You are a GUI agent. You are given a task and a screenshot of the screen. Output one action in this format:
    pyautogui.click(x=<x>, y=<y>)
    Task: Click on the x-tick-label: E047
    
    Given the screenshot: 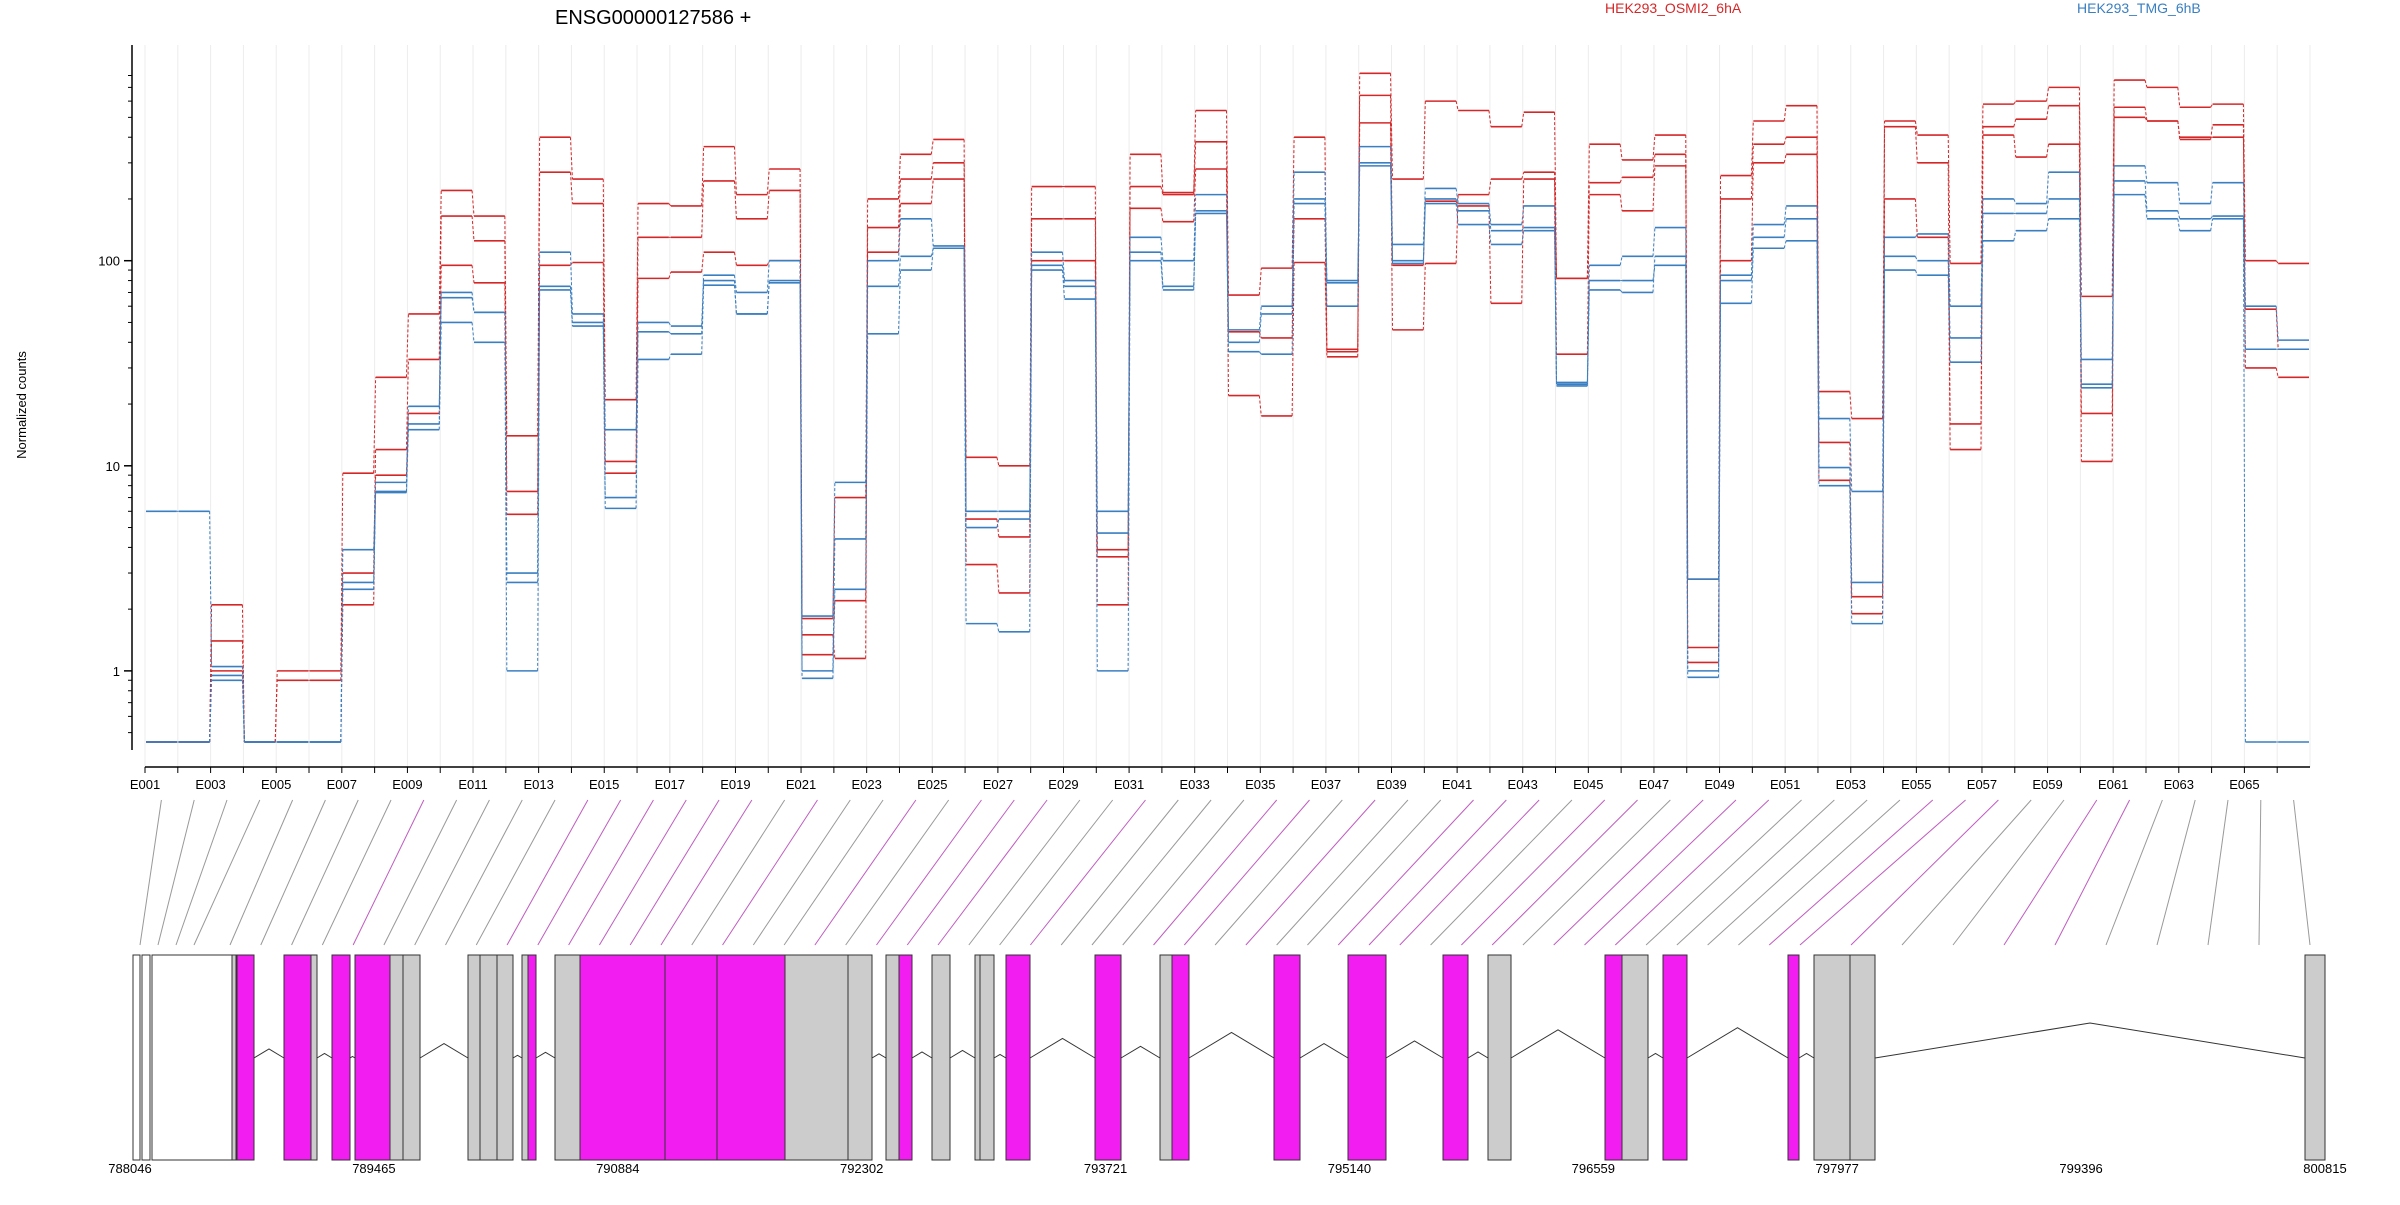 What is the action you would take?
    pyautogui.click(x=1654, y=784)
    